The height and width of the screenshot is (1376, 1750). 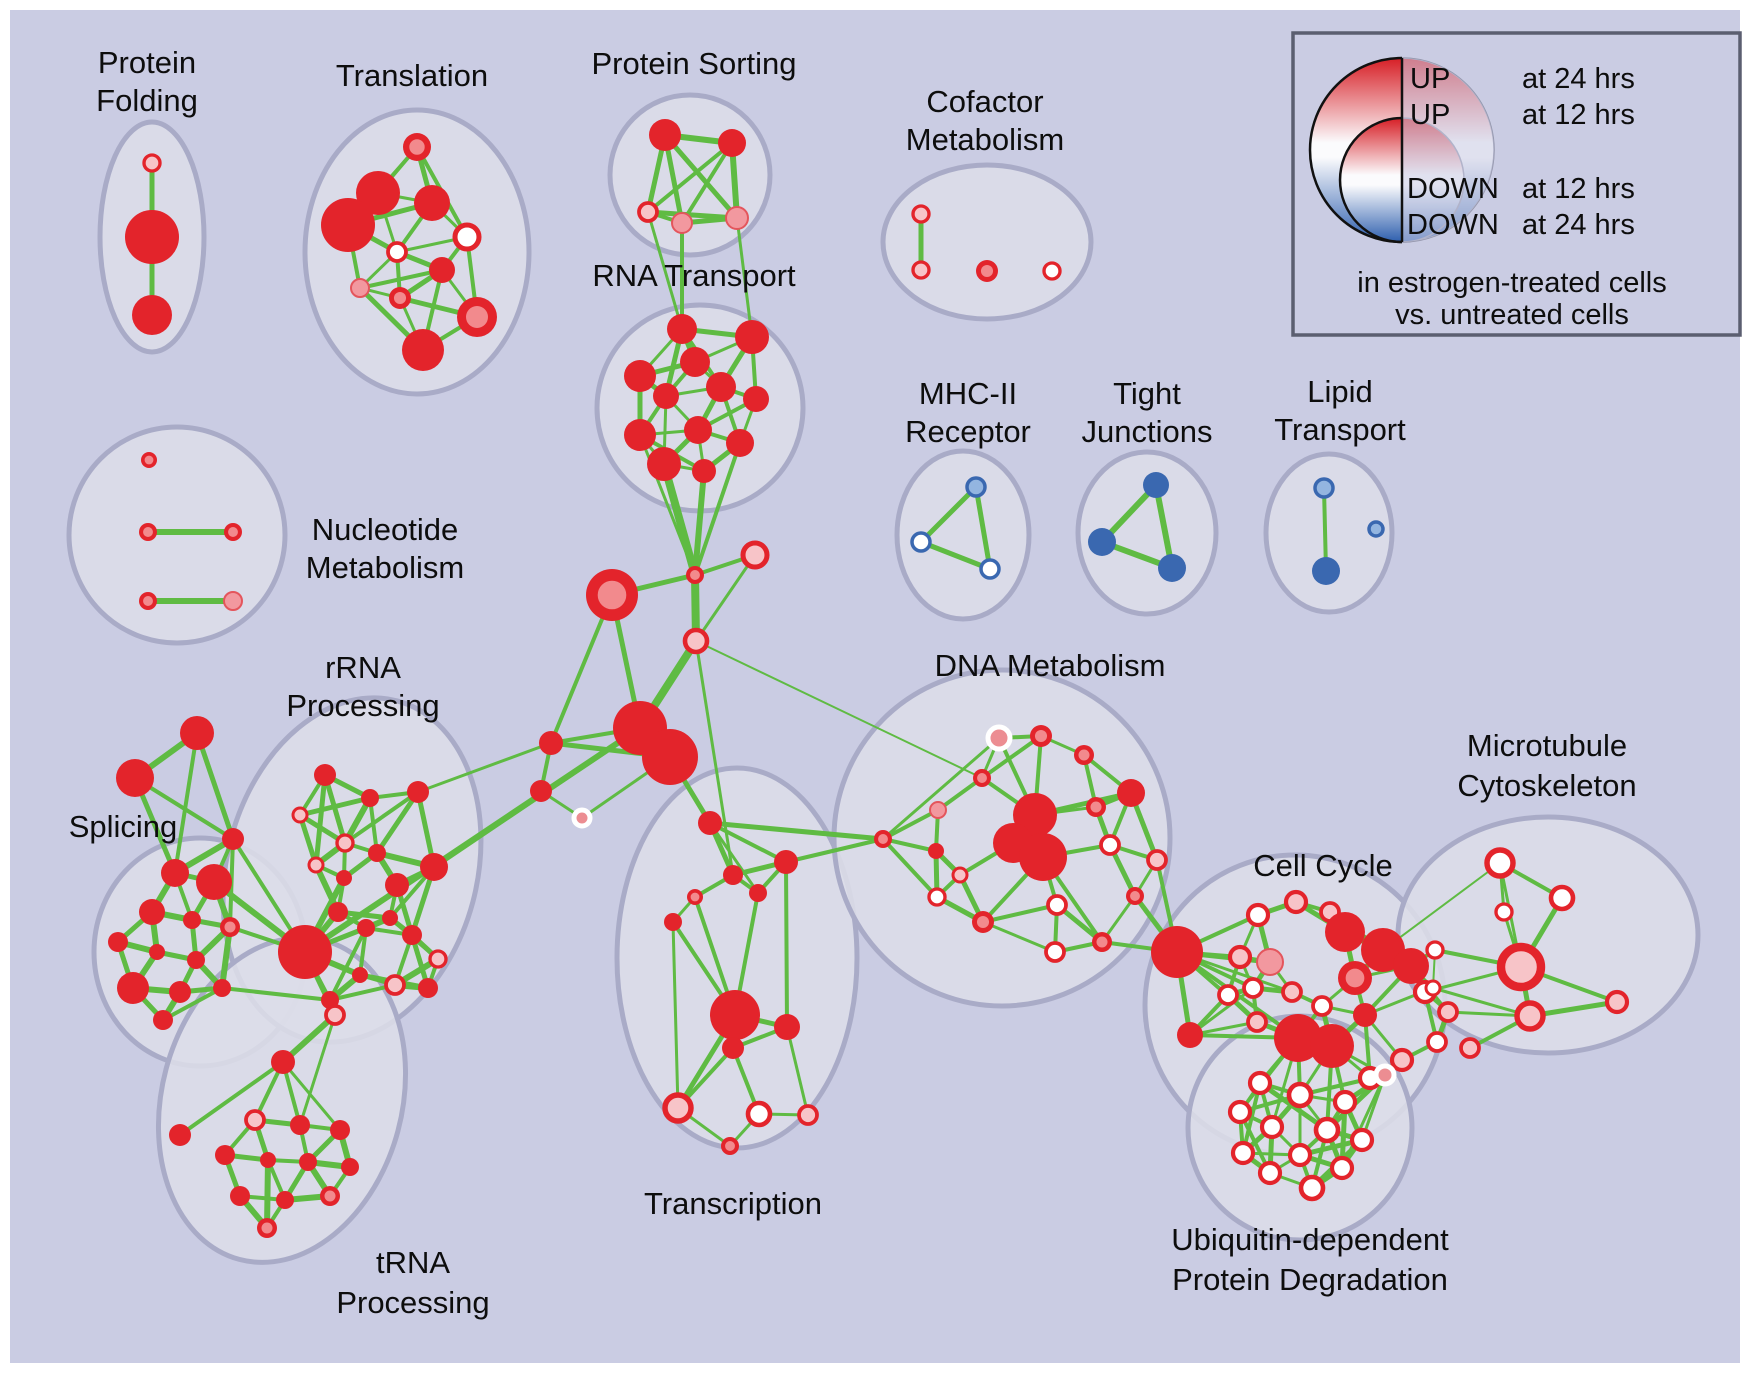 I want to click on node-microtubule, so click(x=1504, y=912).